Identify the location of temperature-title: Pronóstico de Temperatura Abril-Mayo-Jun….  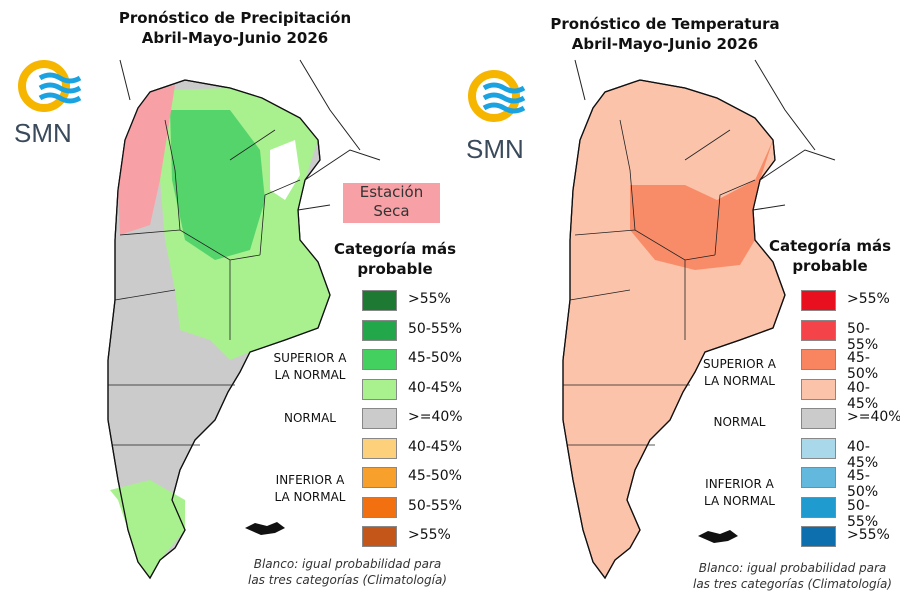
(665, 34).